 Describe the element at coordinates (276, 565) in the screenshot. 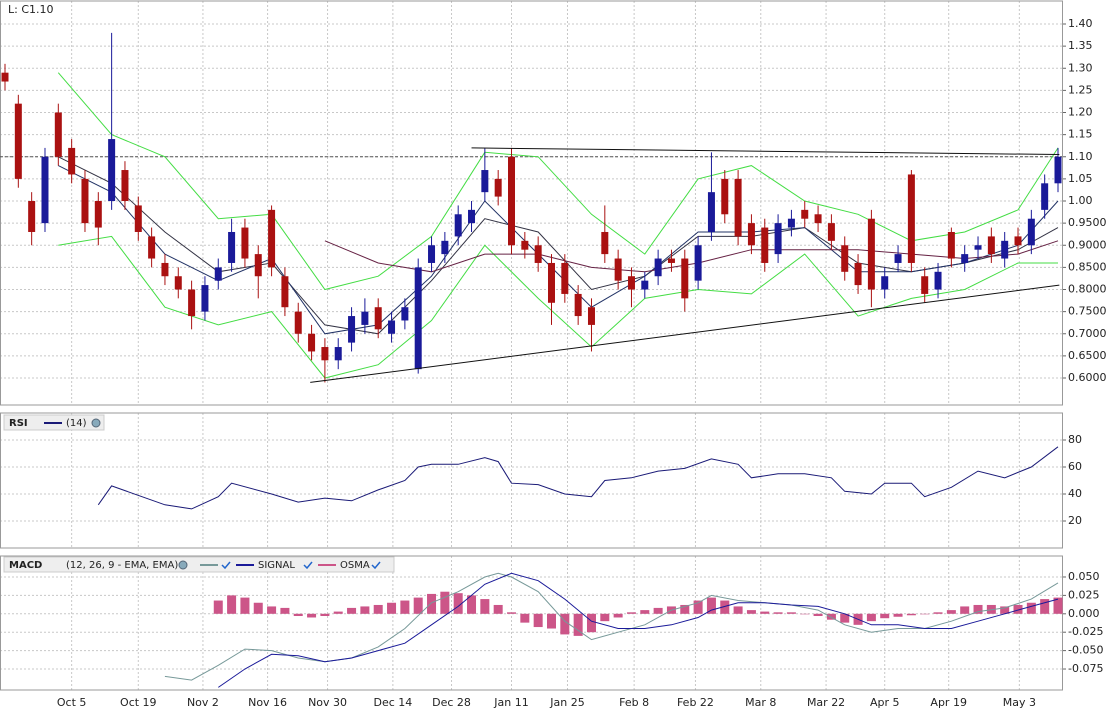

I see `legend-label: SIGNAL` at that location.